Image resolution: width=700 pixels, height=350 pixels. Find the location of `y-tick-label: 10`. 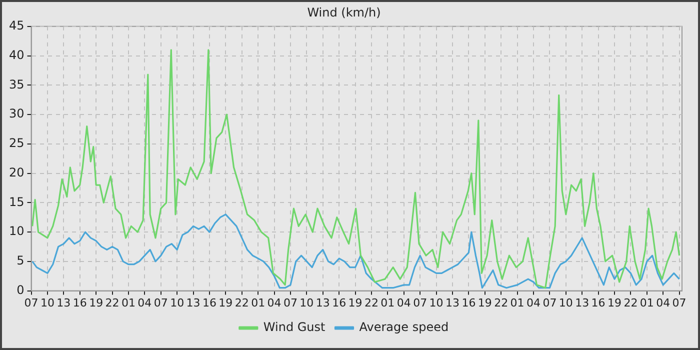

y-tick-label: 10 is located at coordinates (16, 231).